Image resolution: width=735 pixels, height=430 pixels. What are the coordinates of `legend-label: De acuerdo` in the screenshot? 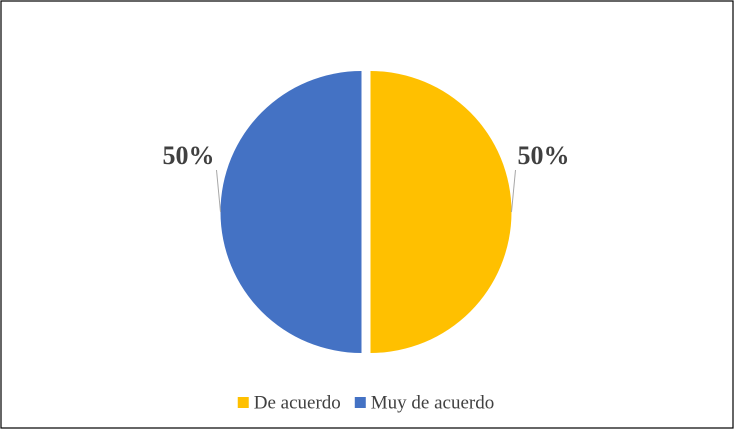 It's located at (297, 402).